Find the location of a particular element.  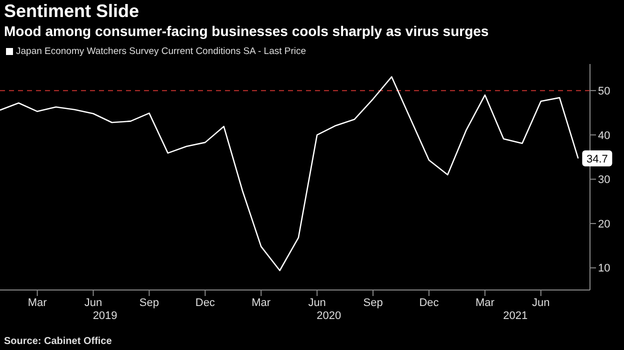

text: 2021 is located at coordinates (515, 316).